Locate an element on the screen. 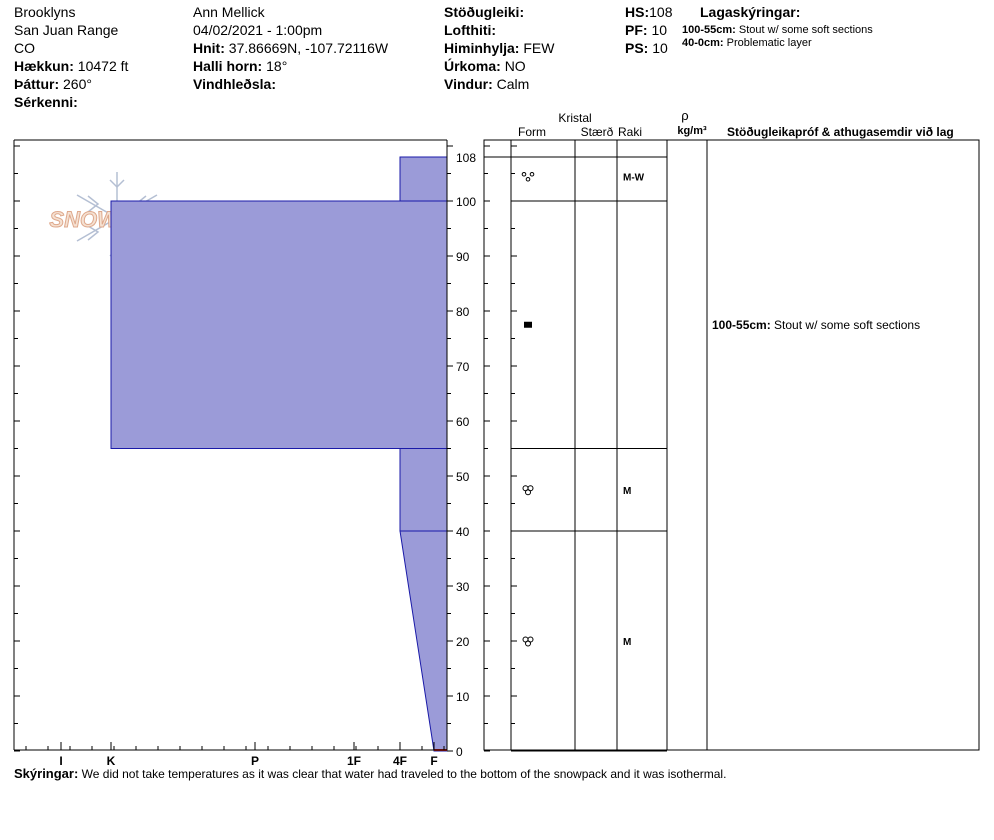  col-density-unit: kg/m³ is located at coordinates (692, 131).